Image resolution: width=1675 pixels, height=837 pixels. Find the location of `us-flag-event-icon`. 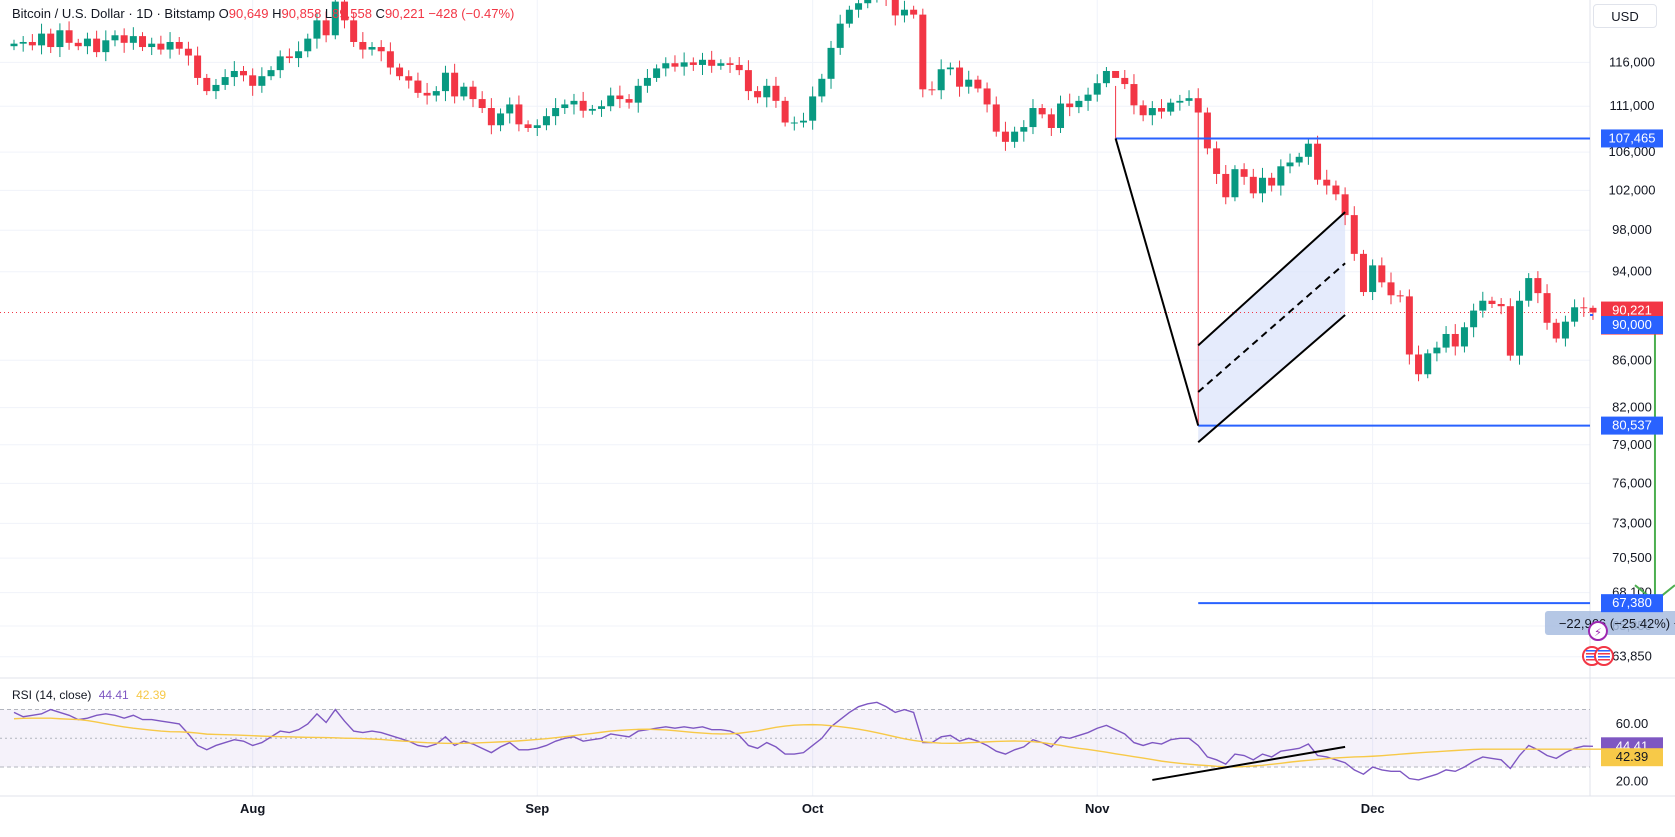

us-flag-event-icon is located at coordinates (1597, 656).